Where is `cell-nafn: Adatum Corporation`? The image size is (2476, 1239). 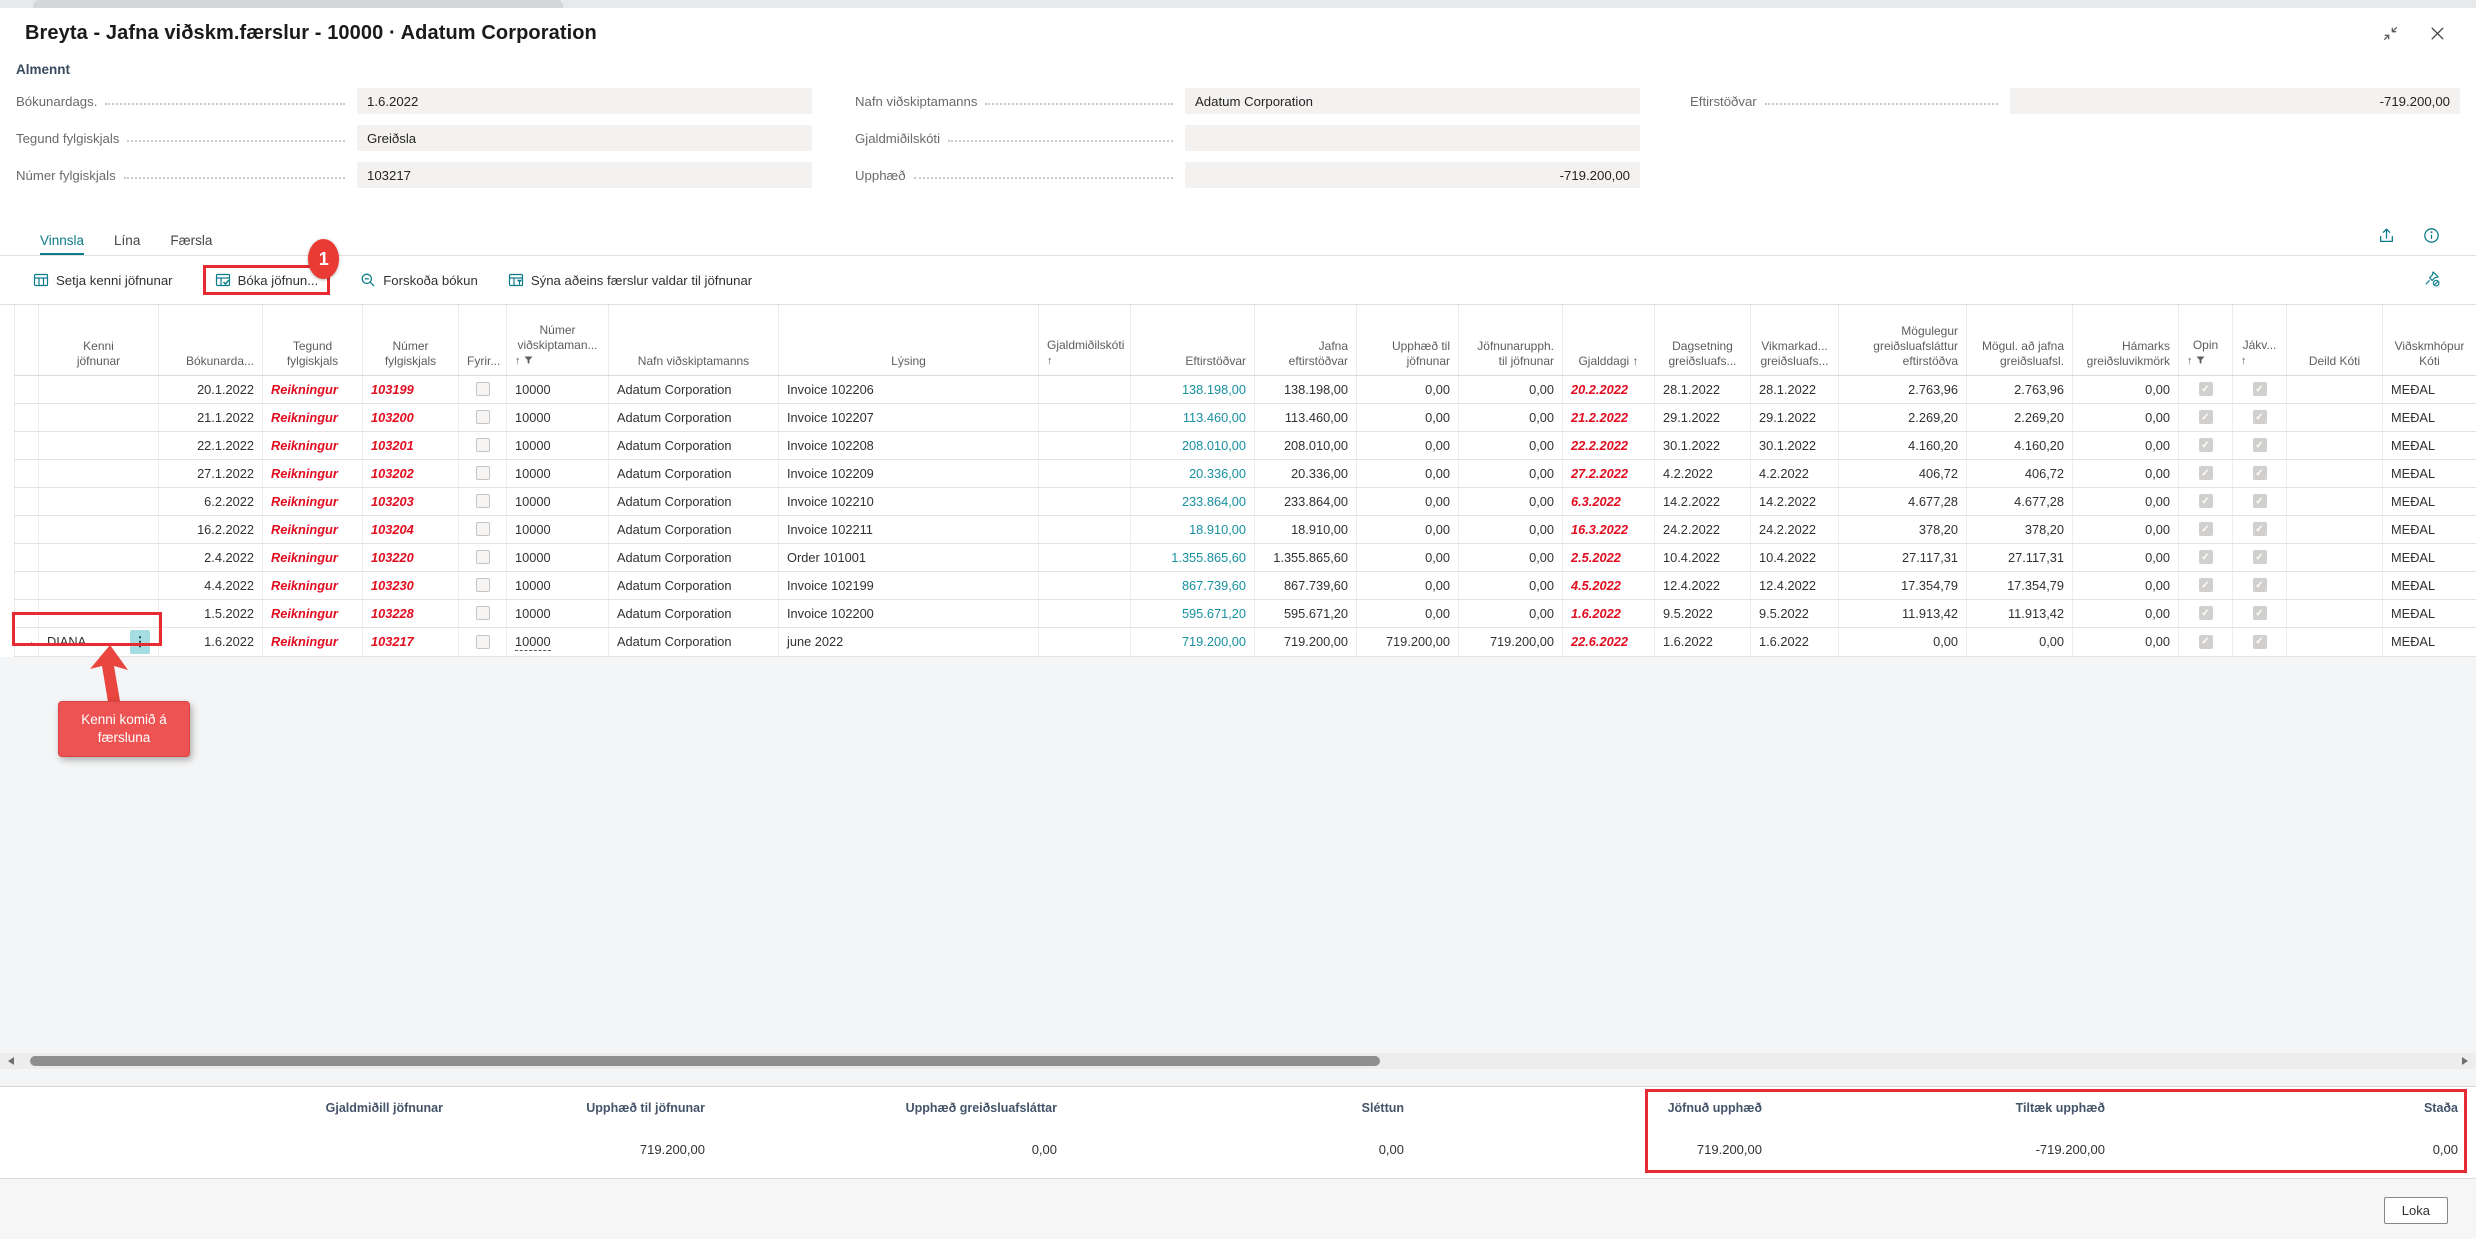 cell-nafn: Adatum Corporation is located at coordinates (694, 557).